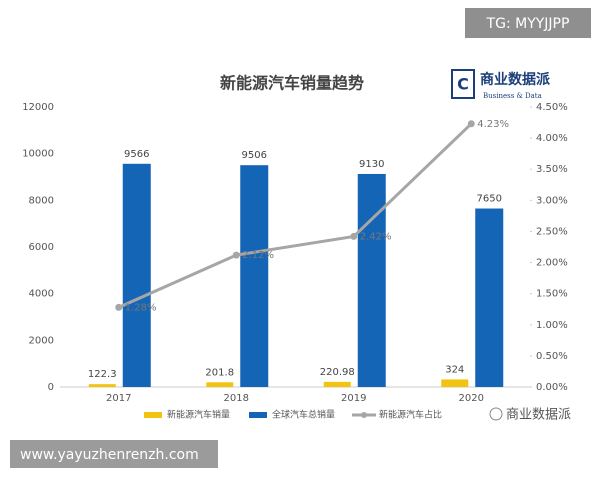  What do you see at coordinates (376, 236) in the screenshot?
I see `value-label: 2.42%` at bounding box center [376, 236].